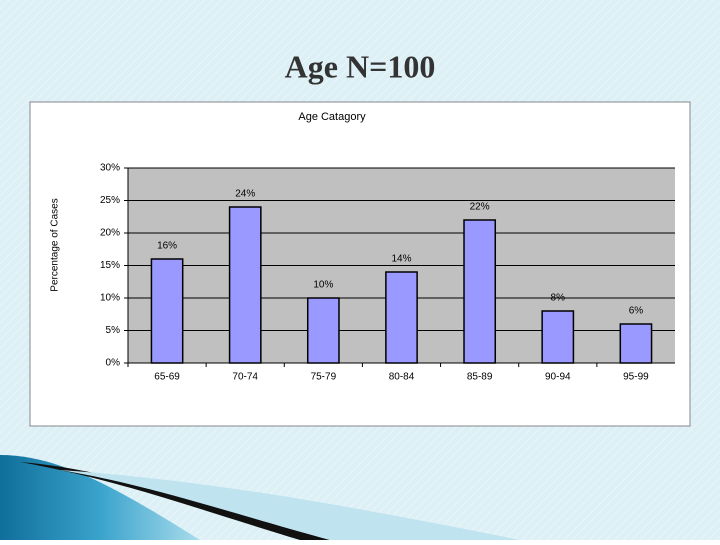 The height and width of the screenshot is (545, 720). Describe the element at coordinates (324, 377) in the screenshot. I see `x-tick-label: 75-79` at that location.